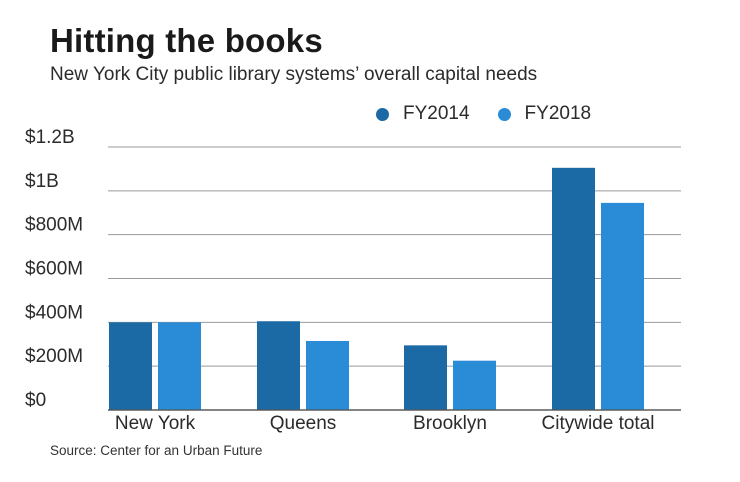  Describe the element at coordinates (327, 375) in the screenshot. I see `bar-fy2018-queens` at that location.